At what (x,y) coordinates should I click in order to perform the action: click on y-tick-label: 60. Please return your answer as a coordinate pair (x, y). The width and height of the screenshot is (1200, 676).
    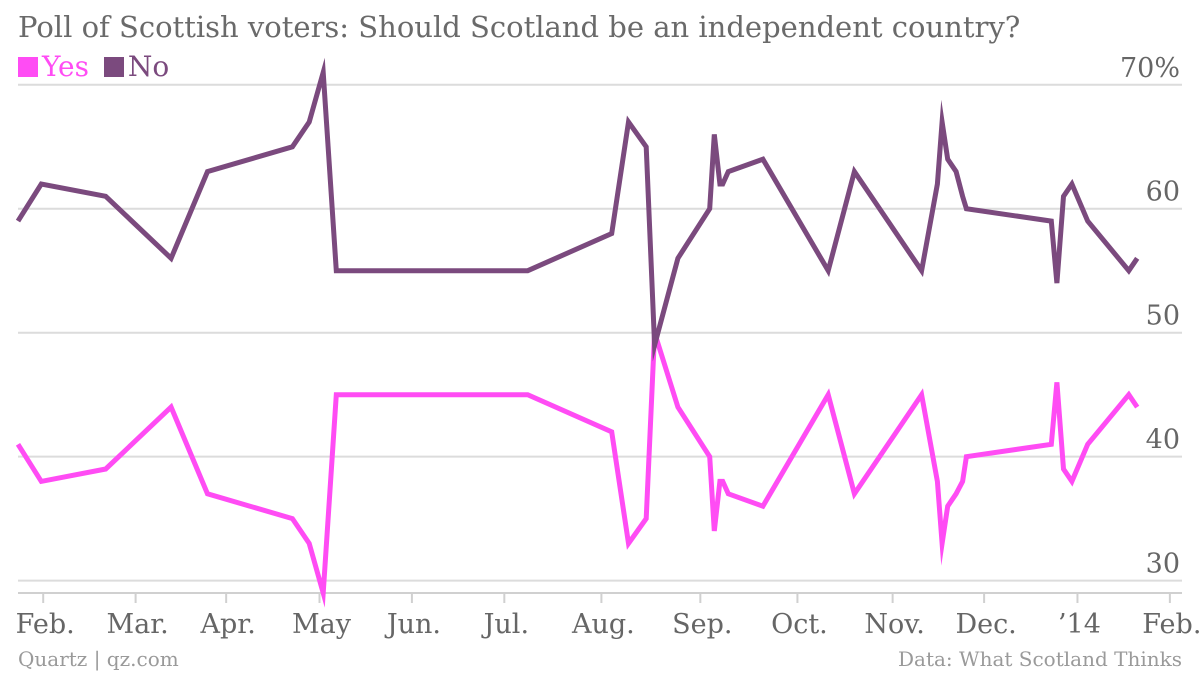
    Looking at the image, I should click on (1163, 192).